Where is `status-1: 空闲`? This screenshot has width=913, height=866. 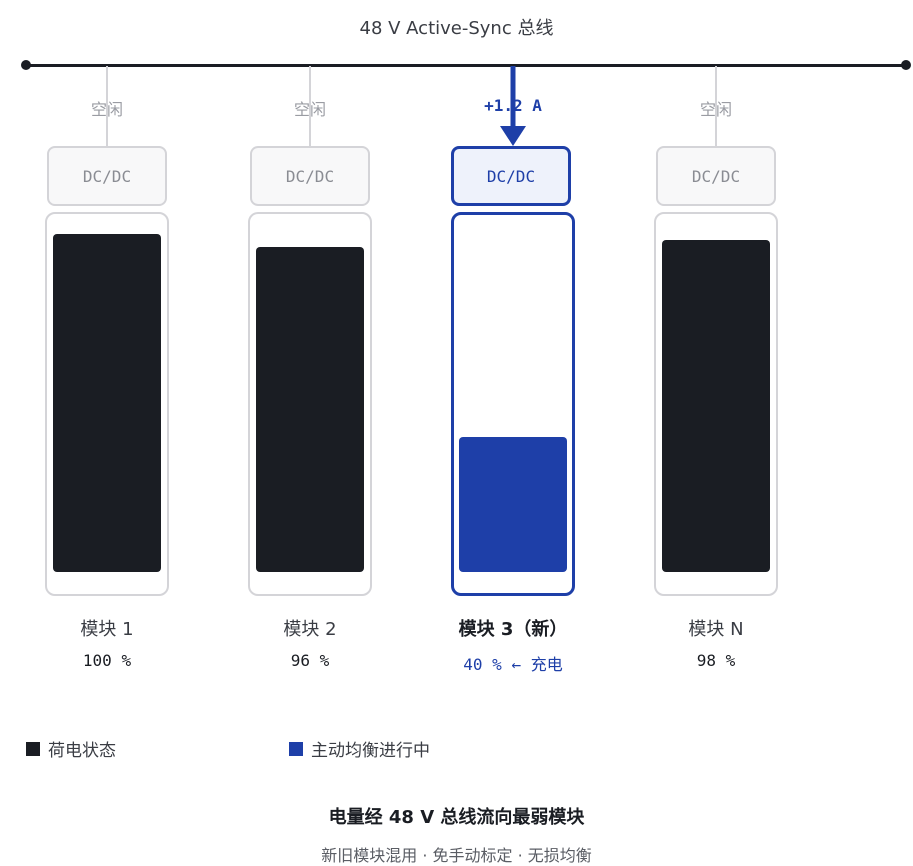
status-1: 空闲 is located at coordinates (106, 109).